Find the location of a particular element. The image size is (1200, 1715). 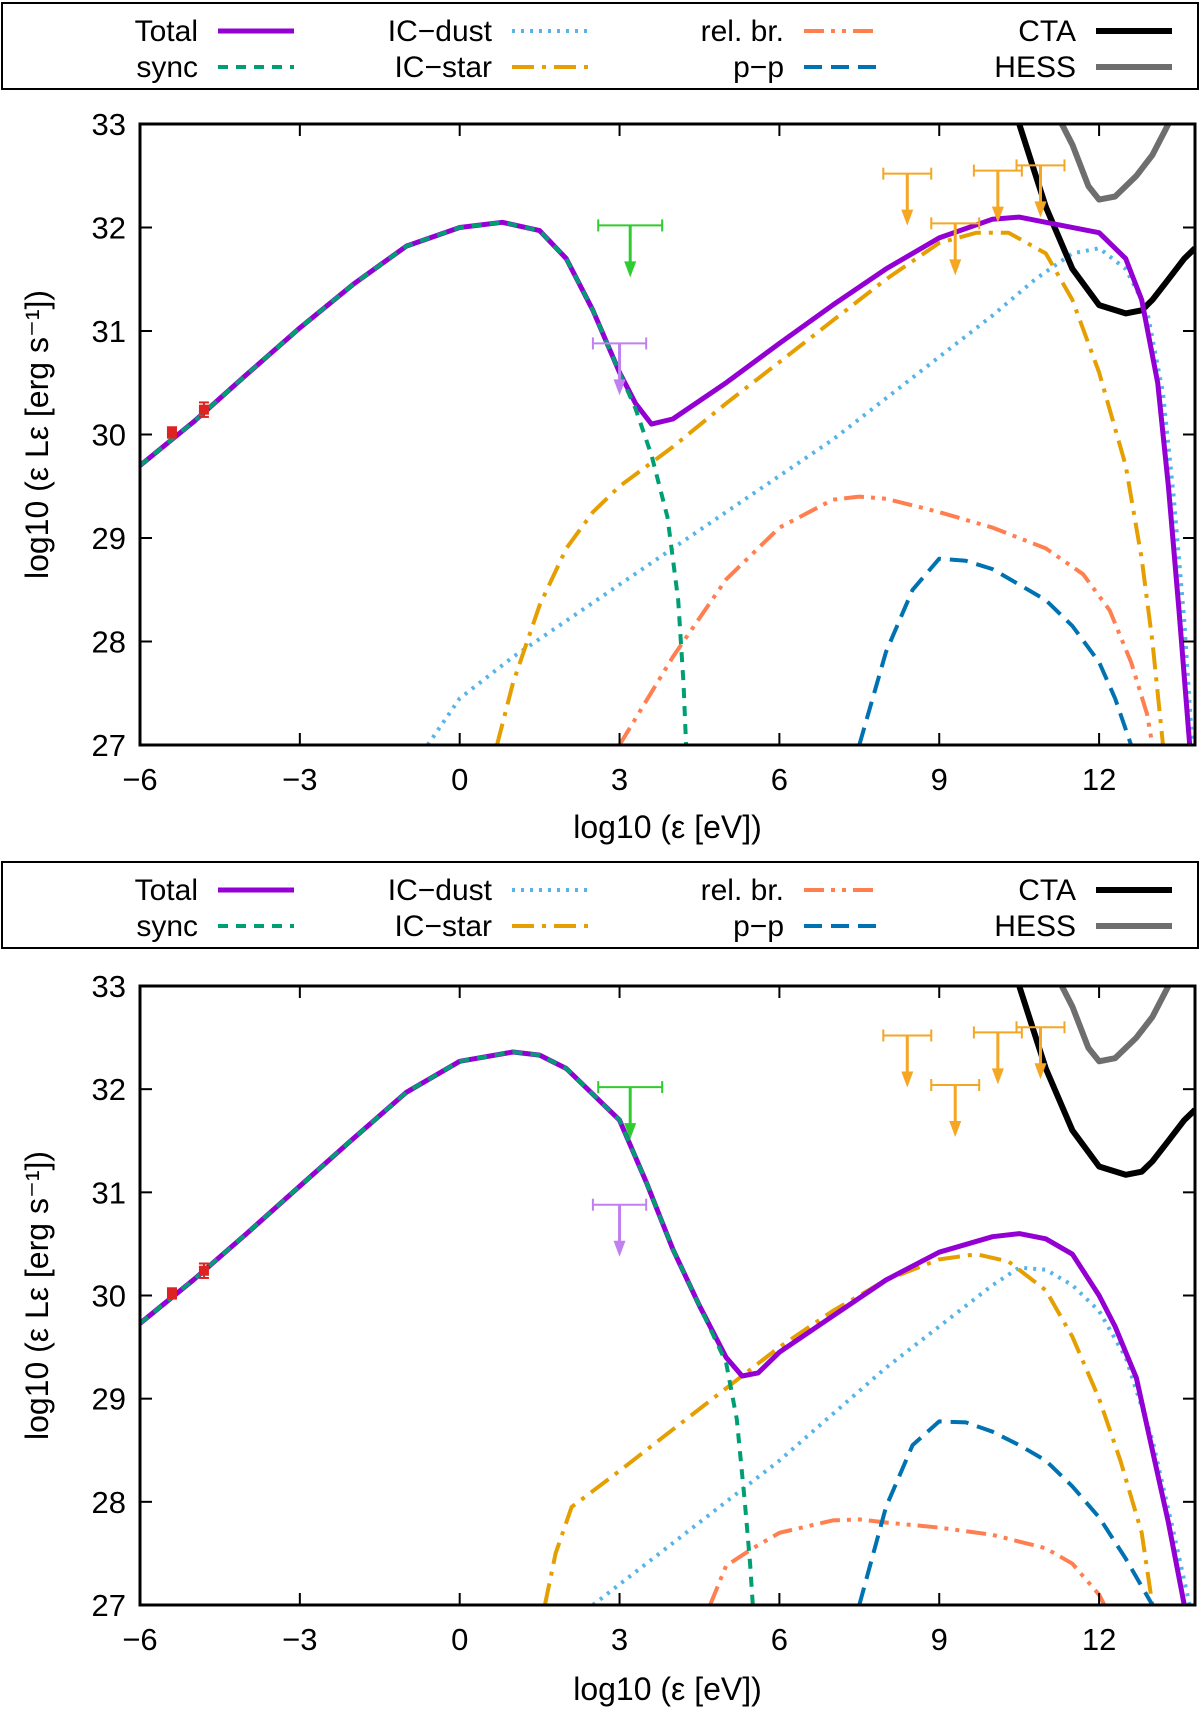

series-line-sync is located at coordinates (414, 482).